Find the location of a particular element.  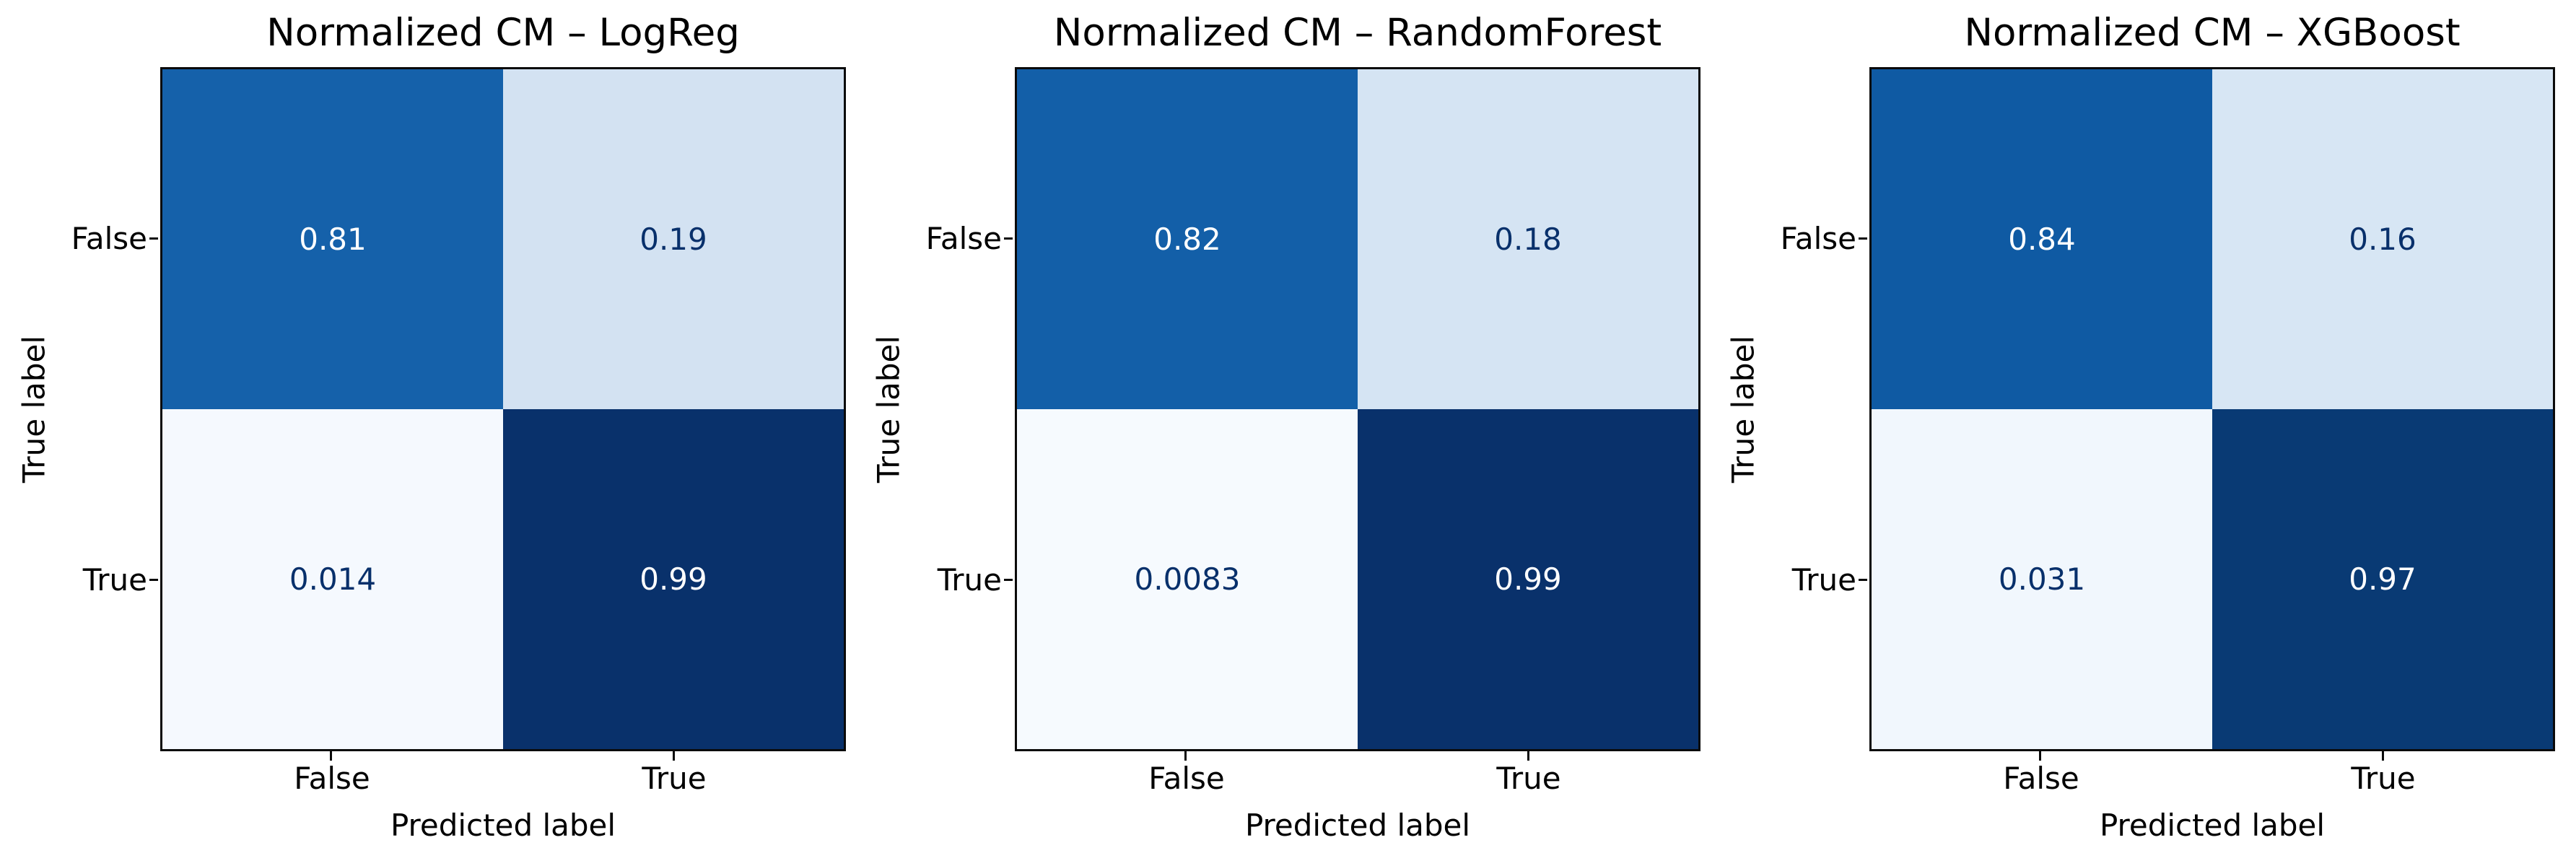

cell-value: 0.82 is located at coordinates (1187, 239).